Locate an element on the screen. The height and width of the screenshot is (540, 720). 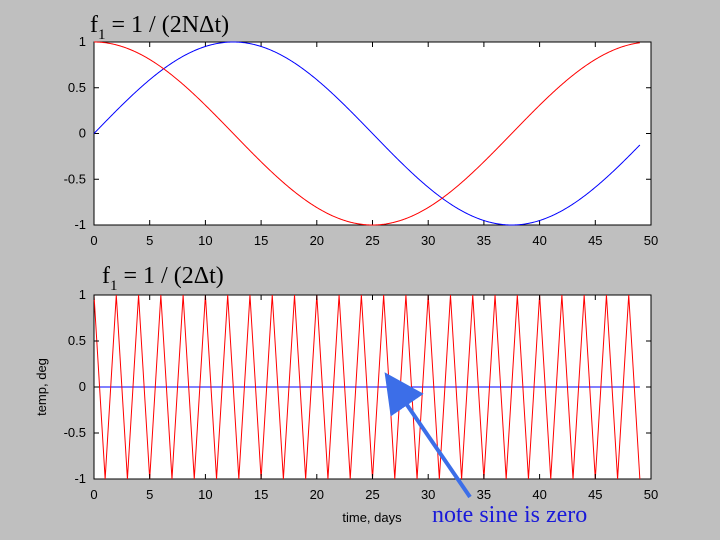
y-tick-label-bottom-0: 1 is located at coordinates (82, 294).